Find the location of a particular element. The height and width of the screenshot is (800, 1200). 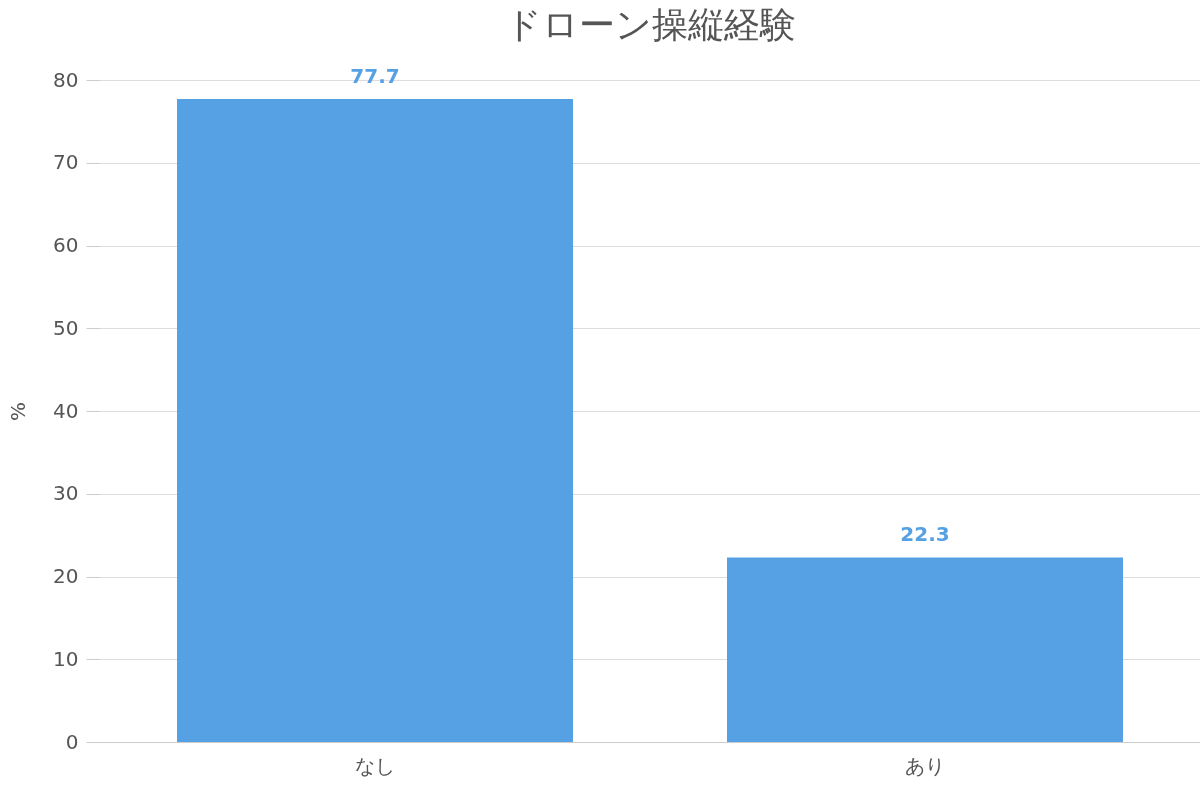

chart-title: ドローン操縦経験 is located at coordinates (650, 25).